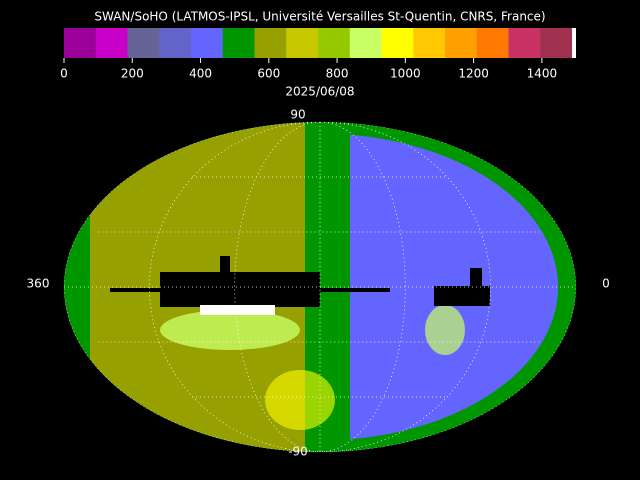  I want to click on lon-left-label: 360, so click(38, 284).